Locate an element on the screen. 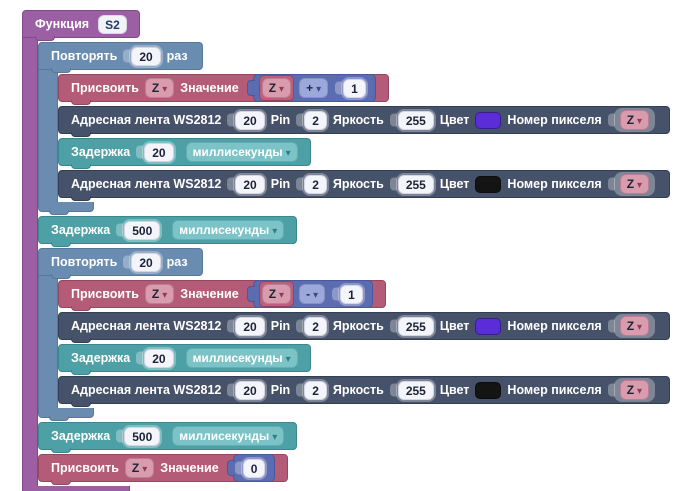  function-block-header: Функция S2 is located at coordinates (81, 25).